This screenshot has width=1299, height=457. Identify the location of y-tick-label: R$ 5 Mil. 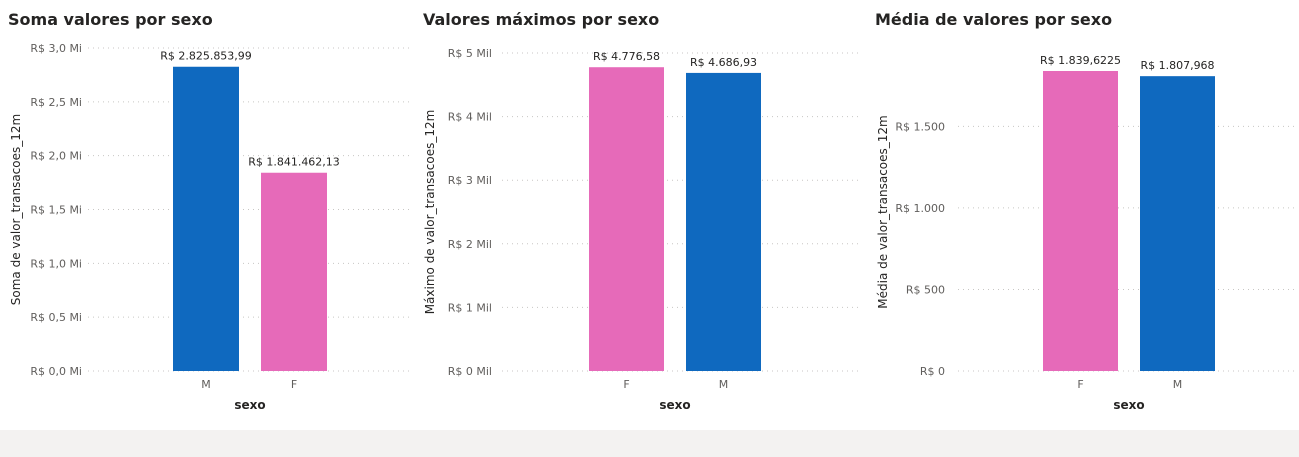
(470, 53).